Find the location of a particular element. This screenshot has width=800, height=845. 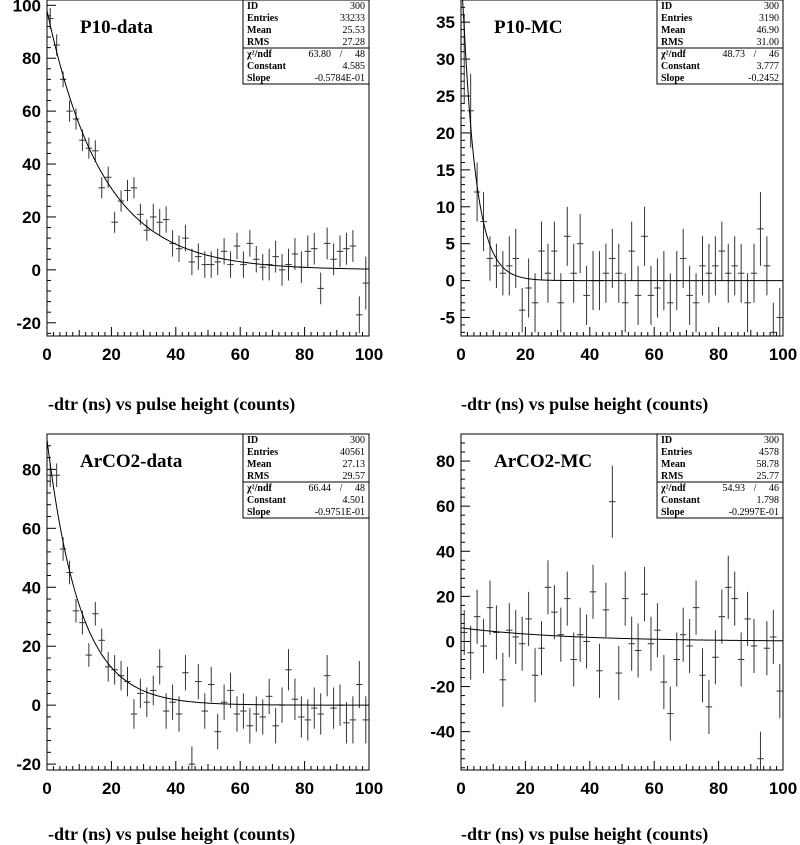

stats-value: 300 is located at coordinates (357, 440).